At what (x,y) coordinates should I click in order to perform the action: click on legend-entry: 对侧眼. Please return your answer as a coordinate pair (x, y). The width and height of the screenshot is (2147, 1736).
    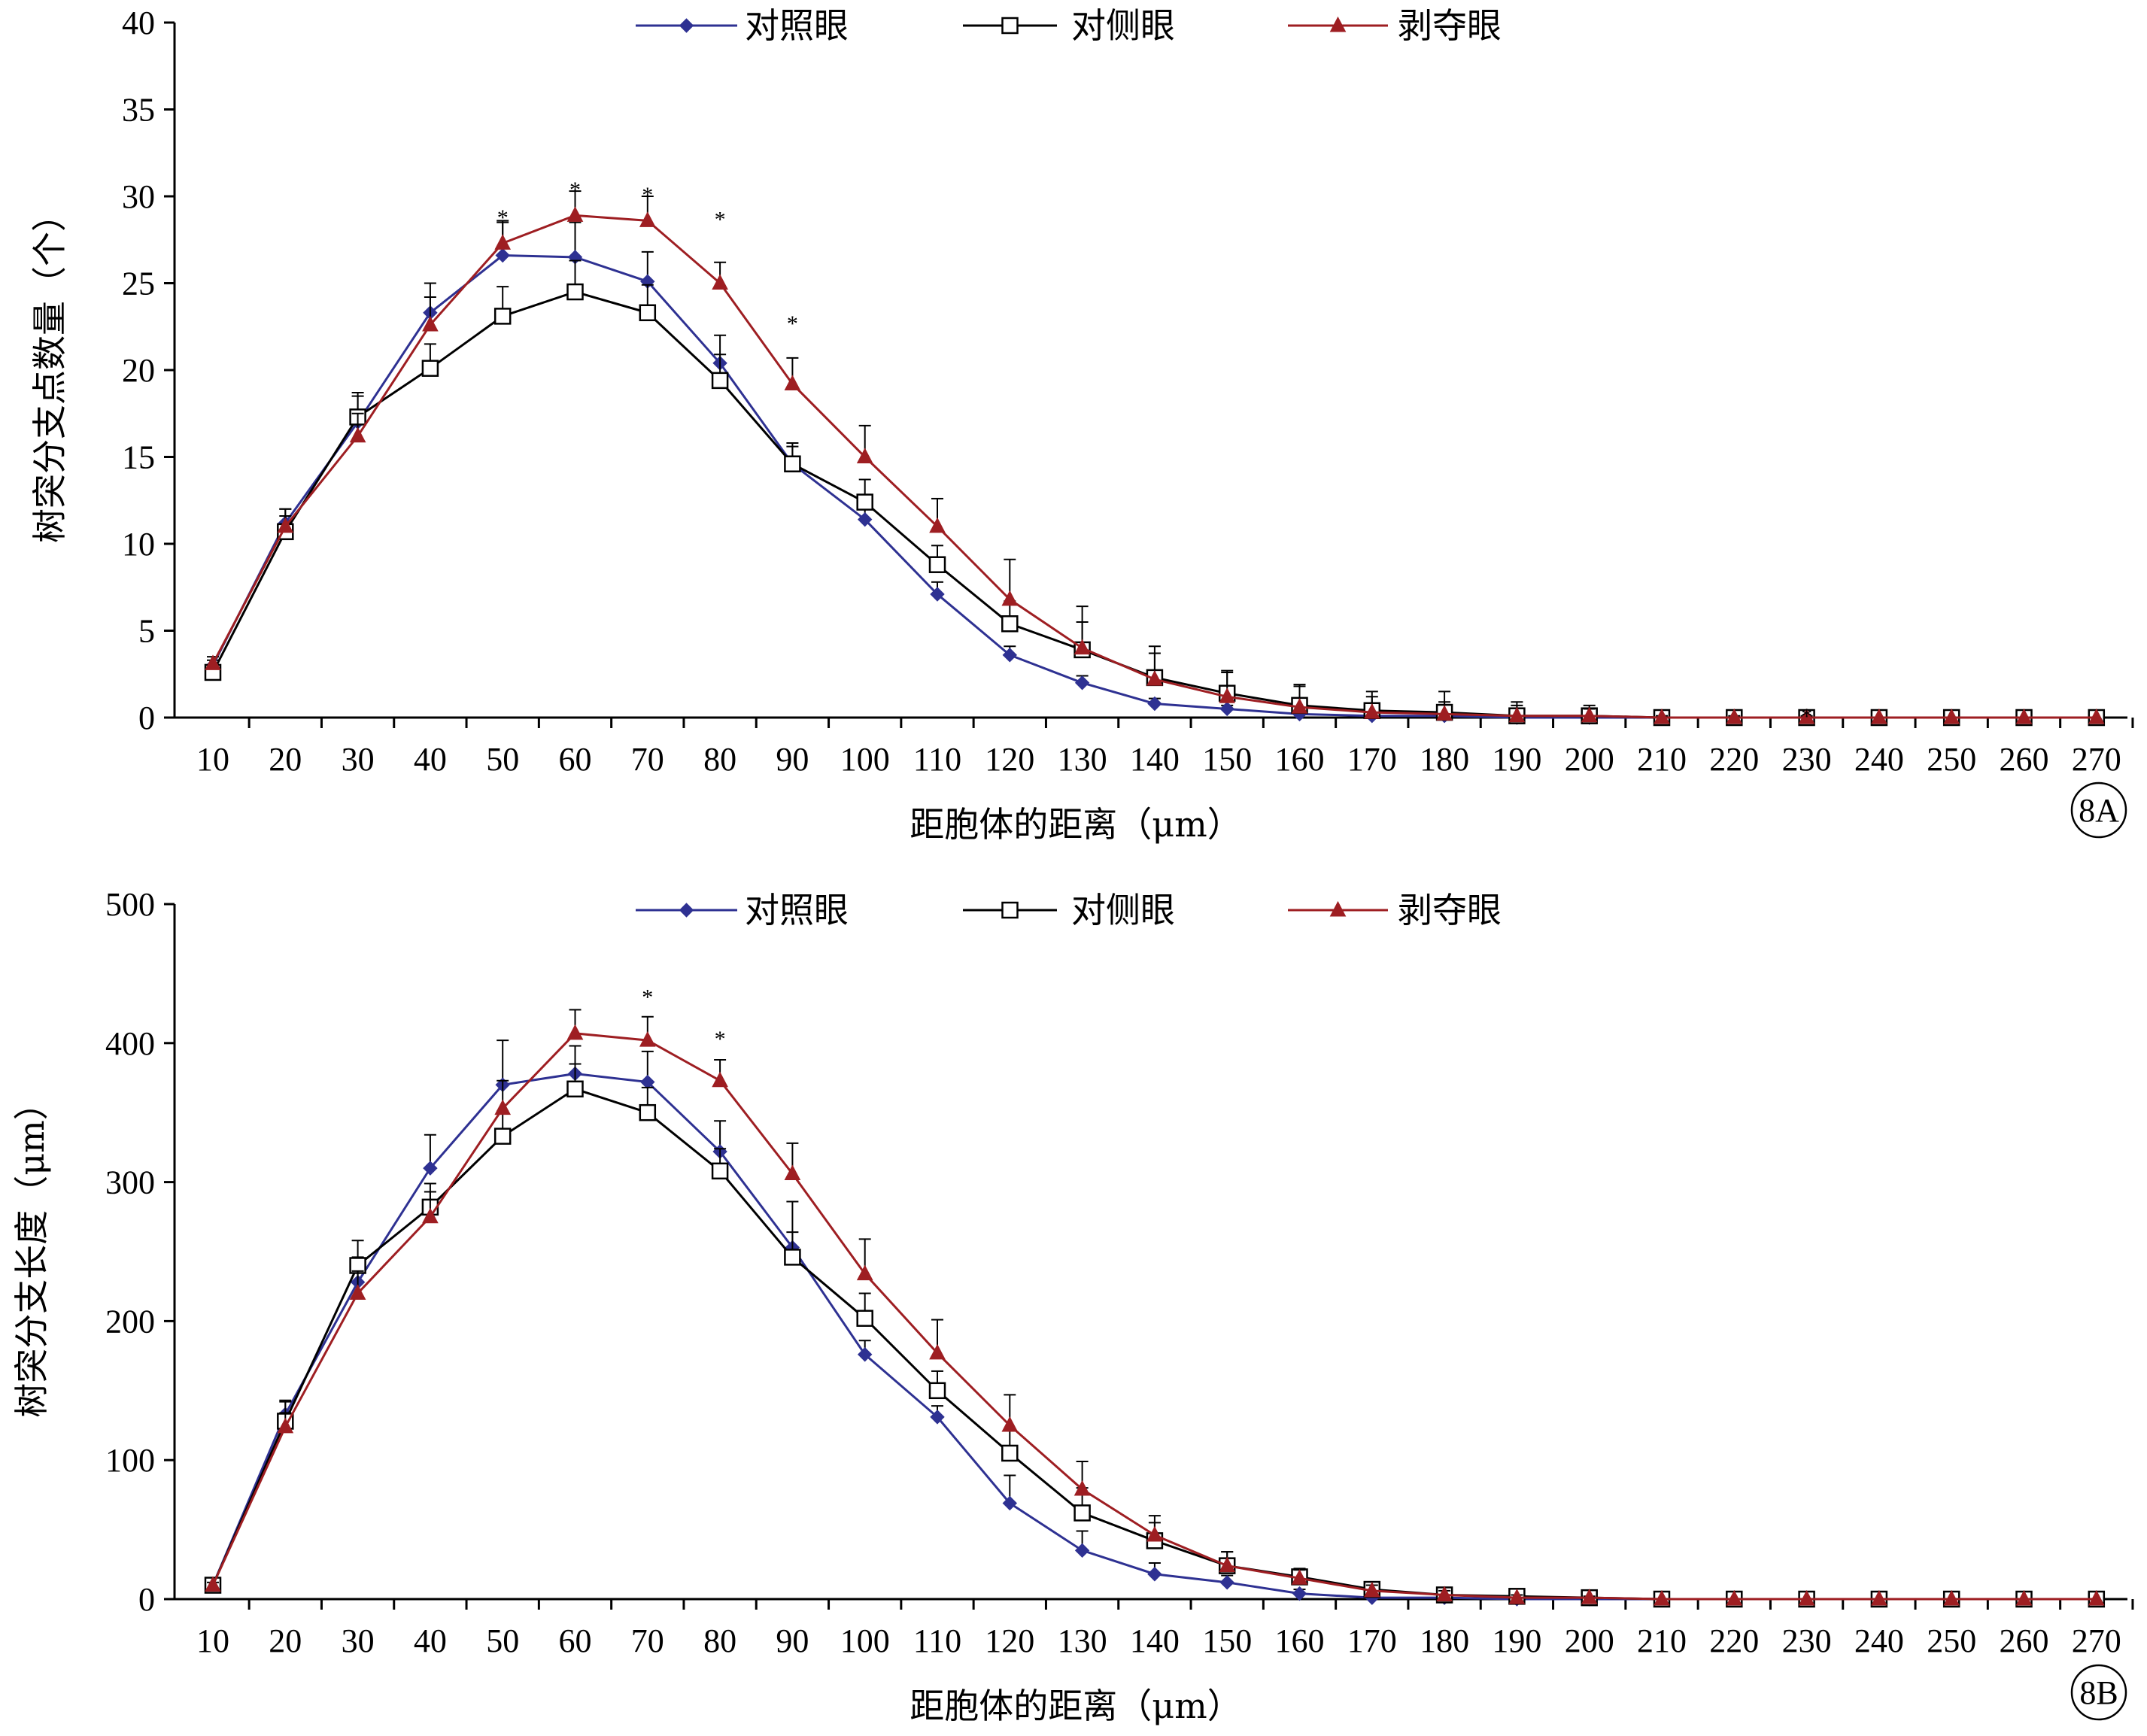
    Looking at the image, I should click on (1069, 25).